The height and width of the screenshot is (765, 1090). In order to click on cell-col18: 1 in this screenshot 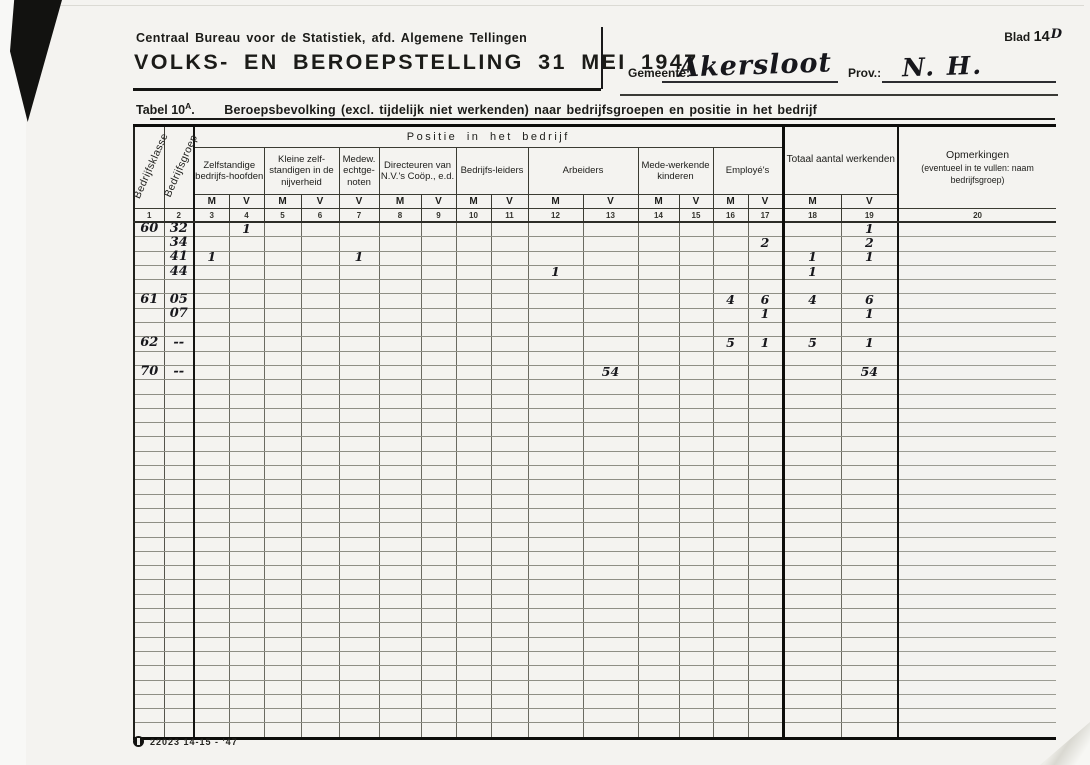, I will do `click(811, 272)`.